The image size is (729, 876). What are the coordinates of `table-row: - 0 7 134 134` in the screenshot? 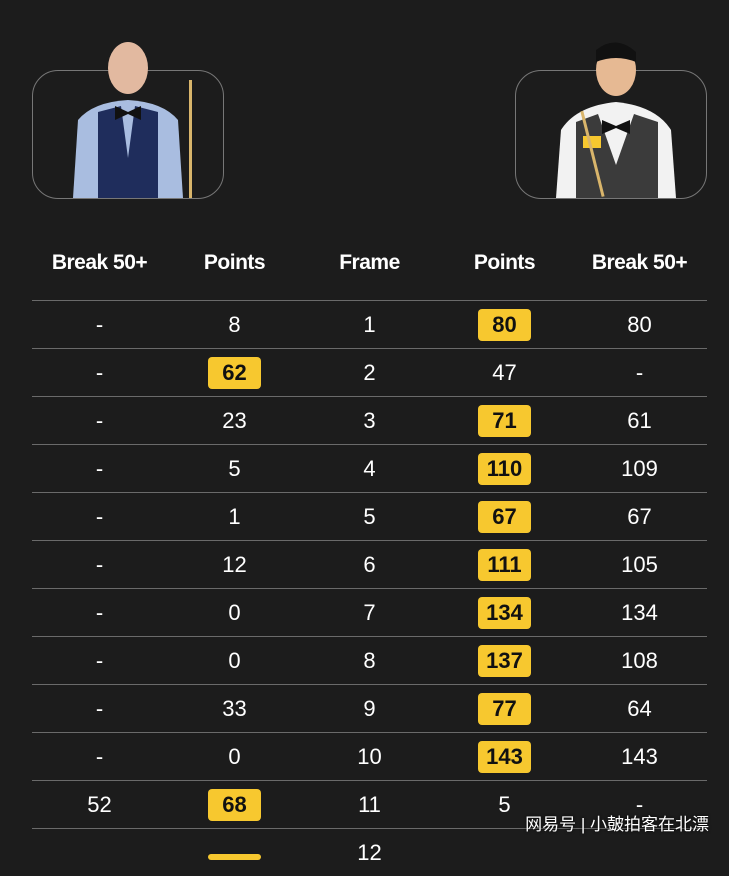 It's located at (369, 612).